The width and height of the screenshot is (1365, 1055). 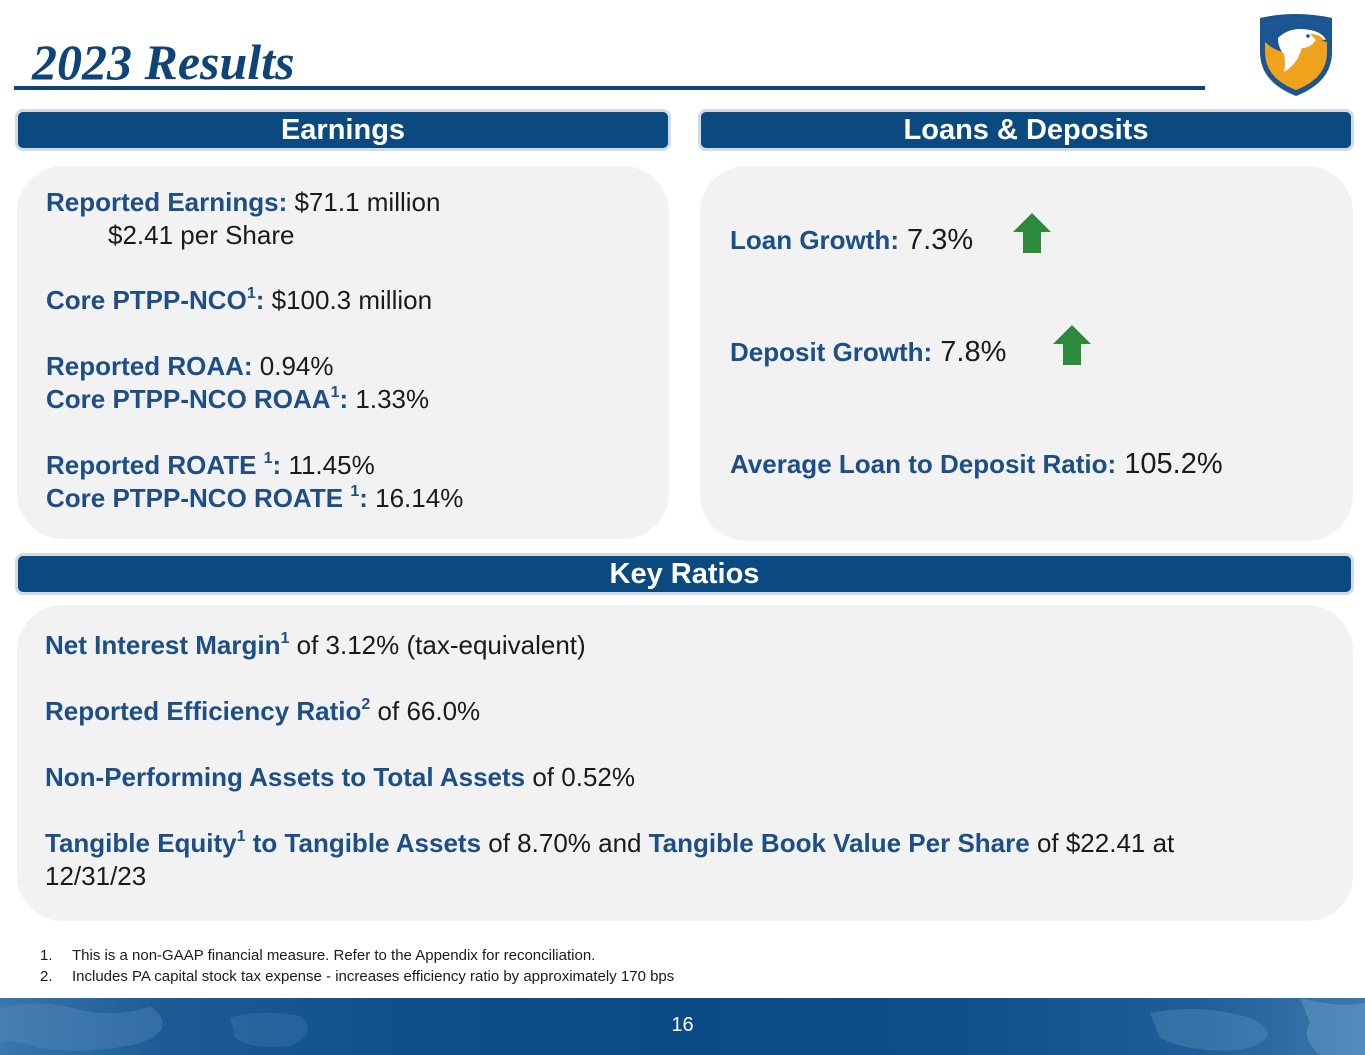 What do you see at coordinates (814, 240) in the screenshot?
I see `loan-growth-label: Loan Growth:` at bounding box center [814, 240].